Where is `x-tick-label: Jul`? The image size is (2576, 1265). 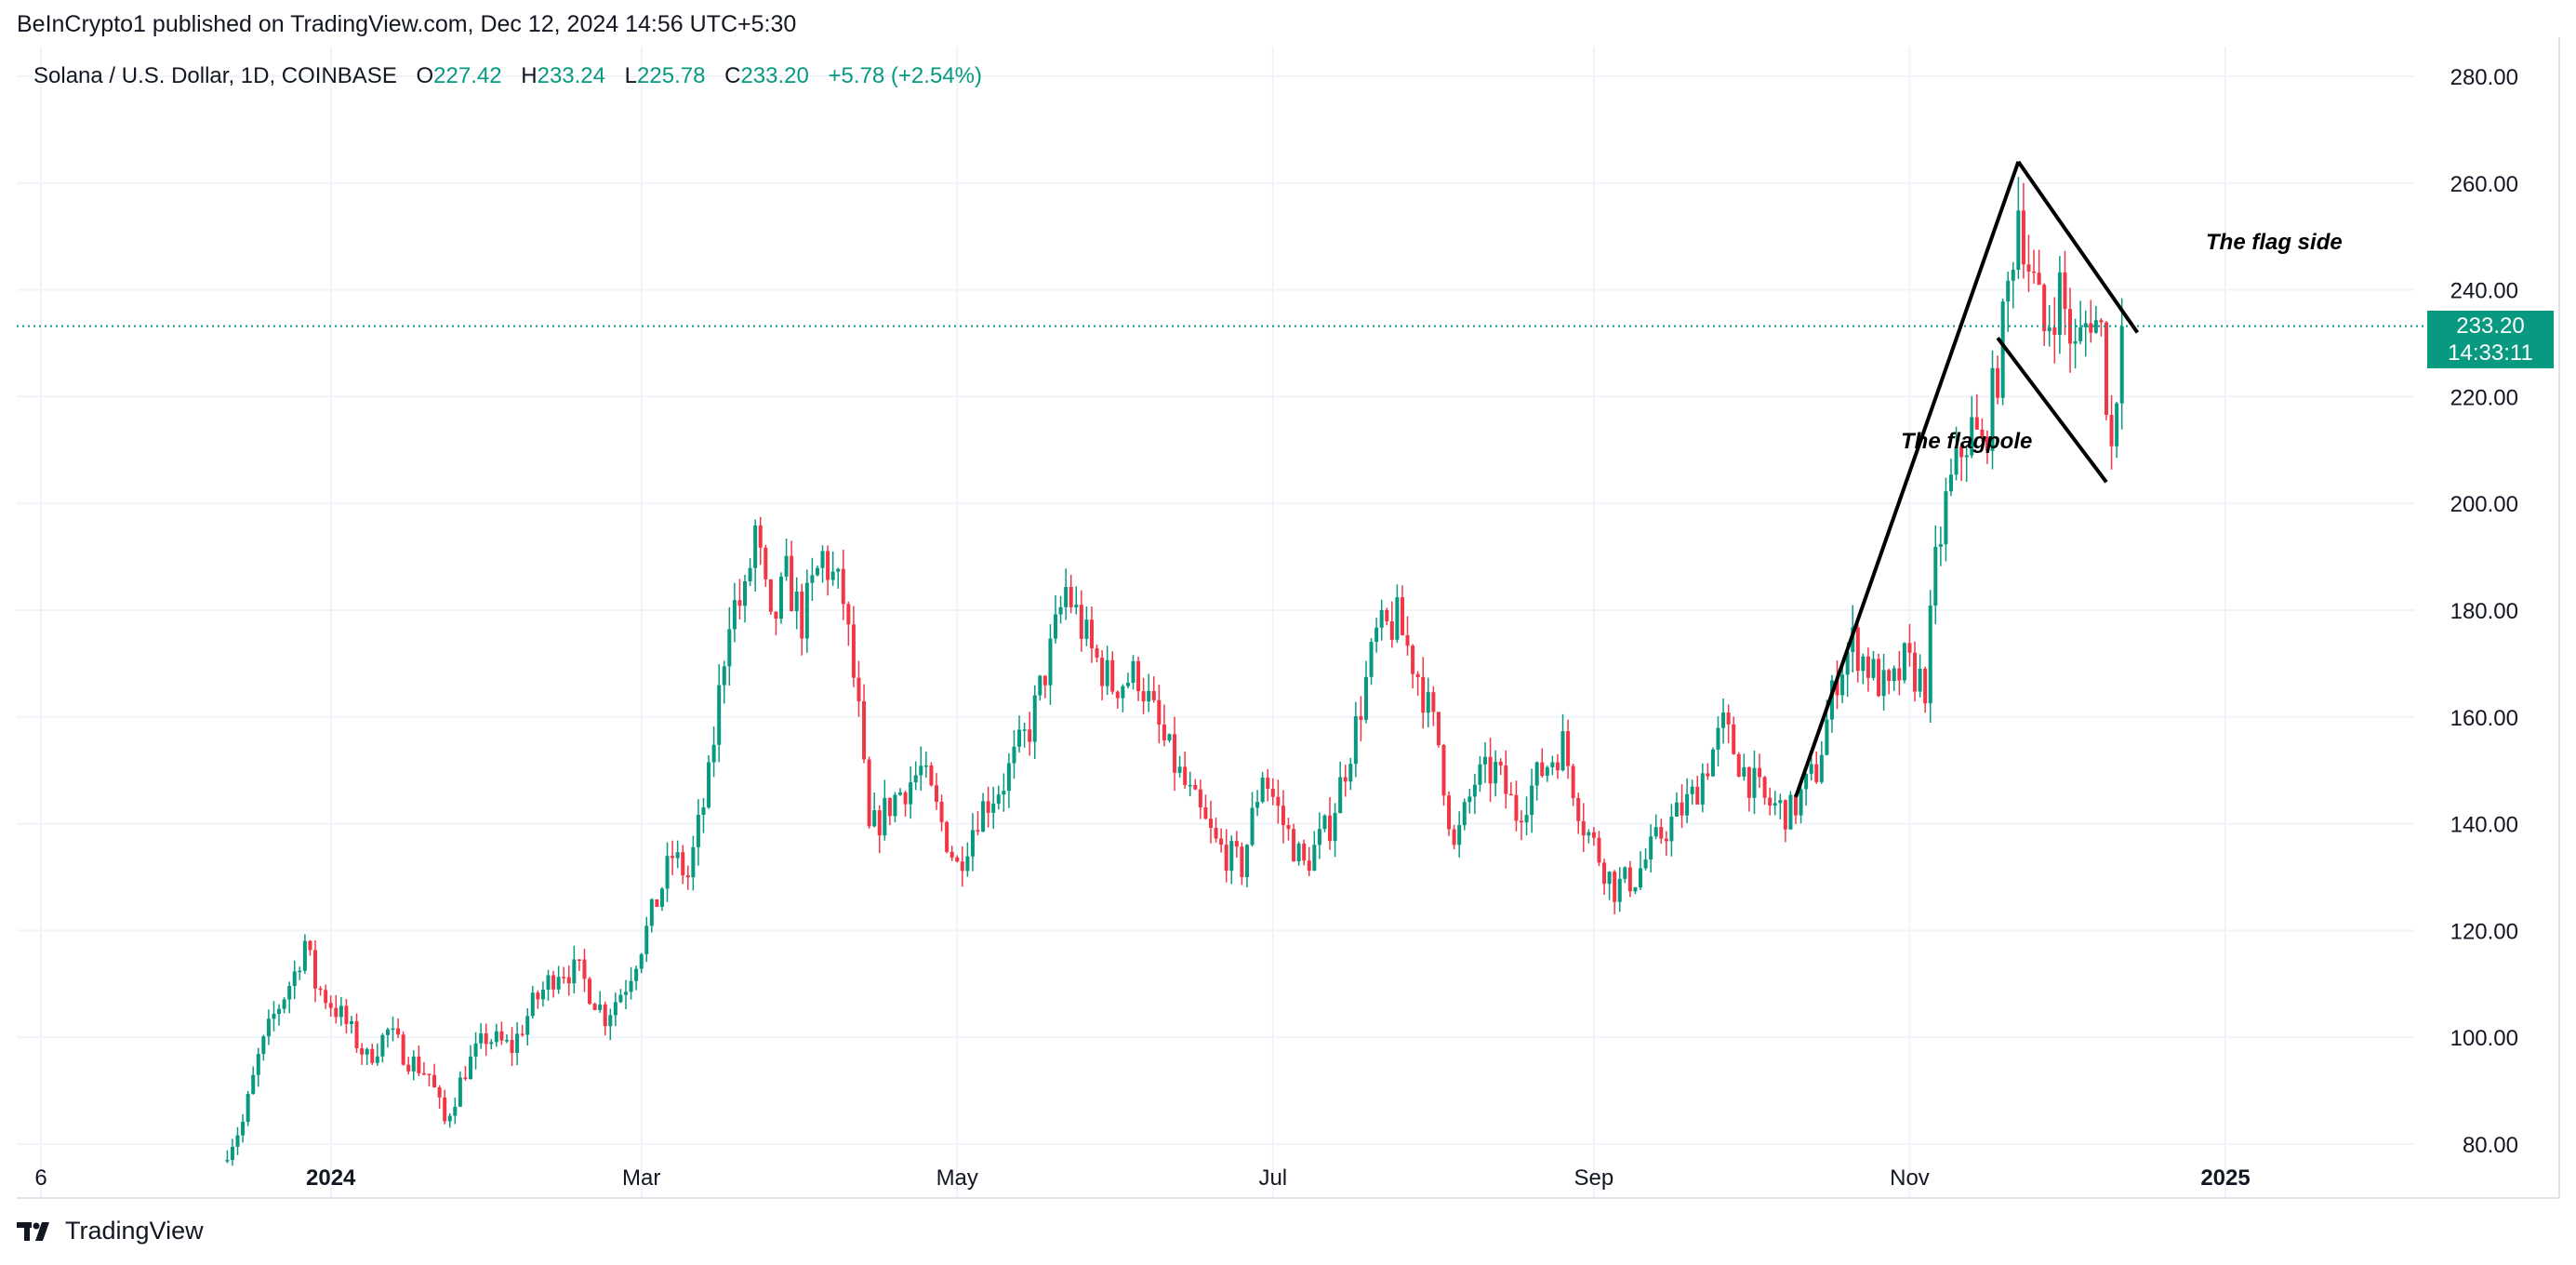 x-tick-label: Jul is located at coordinates (1272, 1178).